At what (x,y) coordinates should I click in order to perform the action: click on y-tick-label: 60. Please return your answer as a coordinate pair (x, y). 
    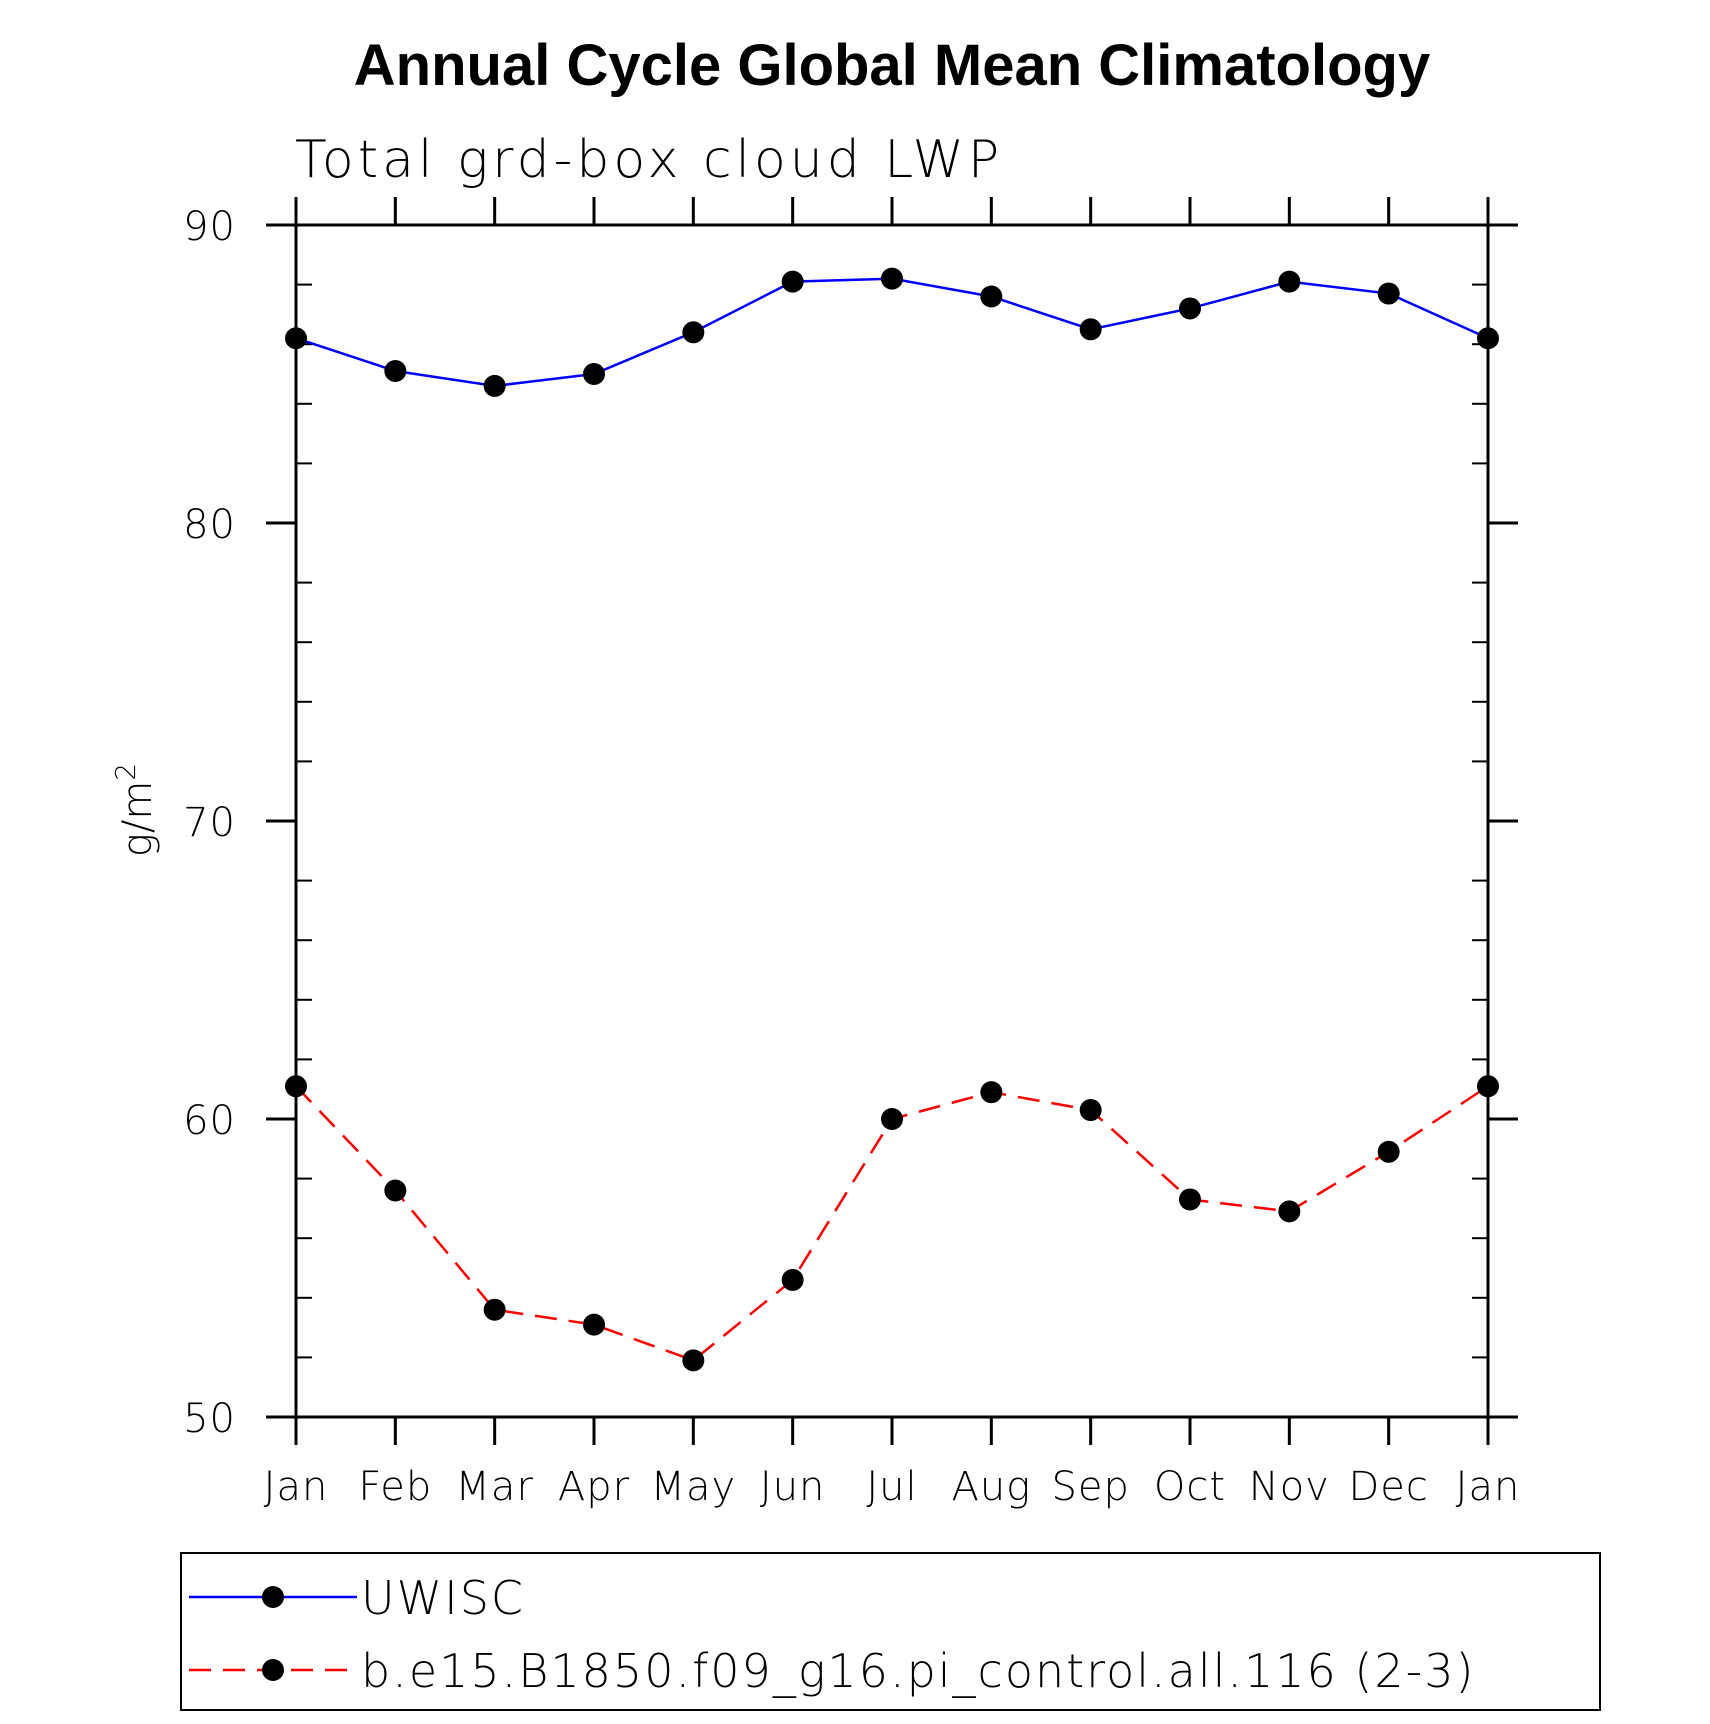
    Looking at the image, I should click on (209, 1121).